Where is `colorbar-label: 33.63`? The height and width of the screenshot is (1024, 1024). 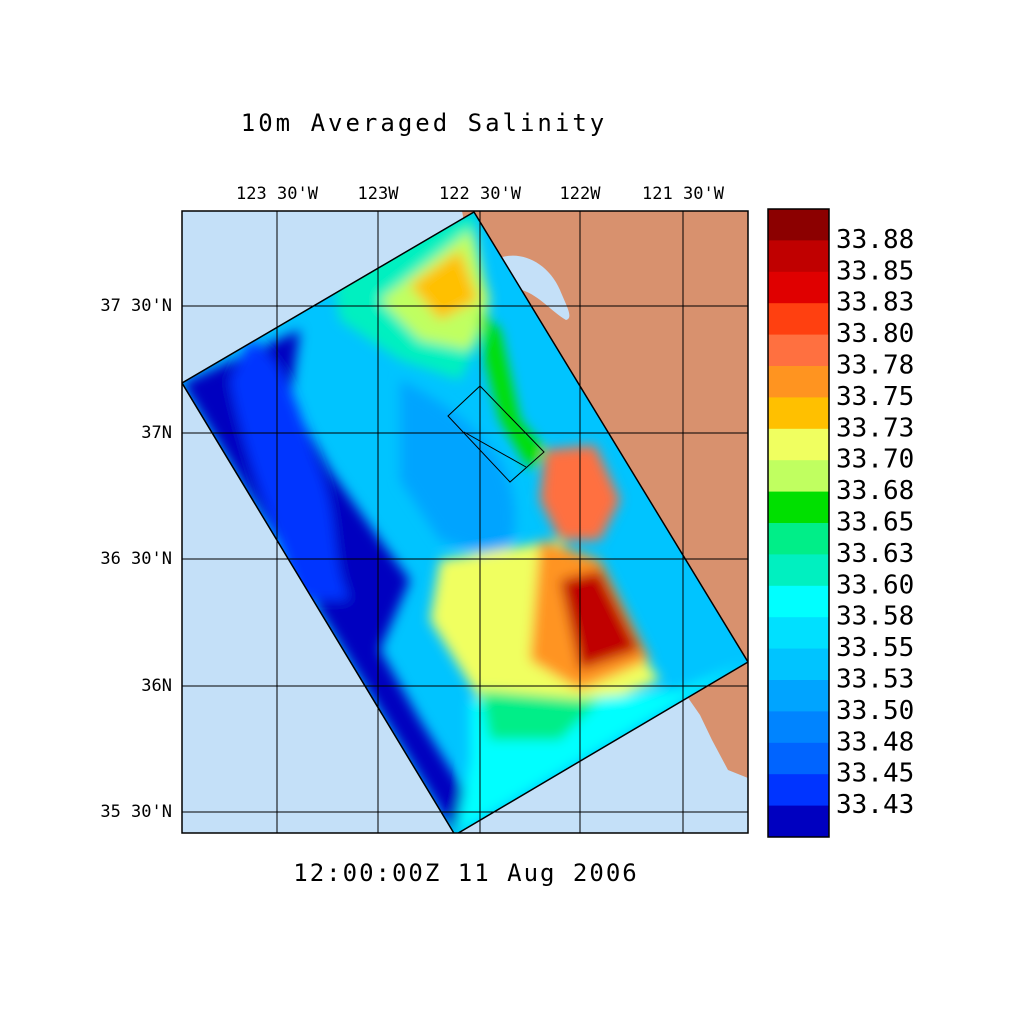
colorbar-label: 33.63 is located at coordinates (875, 554).